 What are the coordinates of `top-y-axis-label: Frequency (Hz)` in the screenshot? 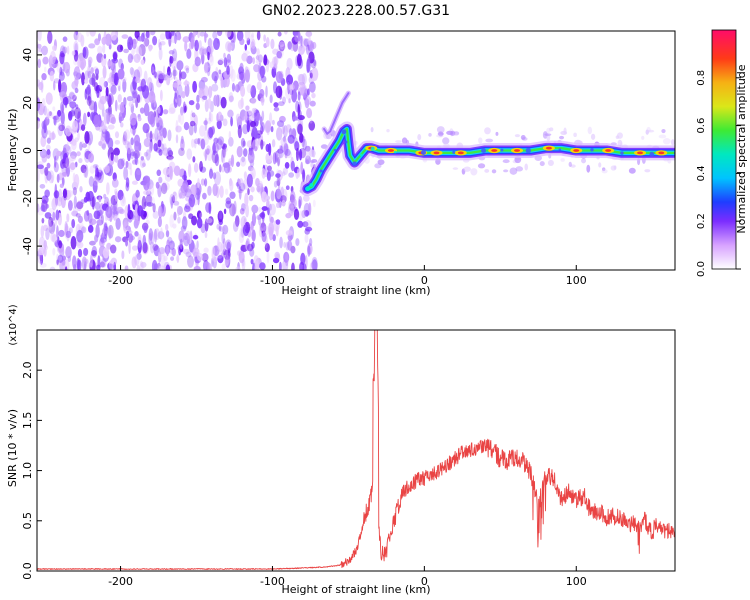 It's located at (12, 150).